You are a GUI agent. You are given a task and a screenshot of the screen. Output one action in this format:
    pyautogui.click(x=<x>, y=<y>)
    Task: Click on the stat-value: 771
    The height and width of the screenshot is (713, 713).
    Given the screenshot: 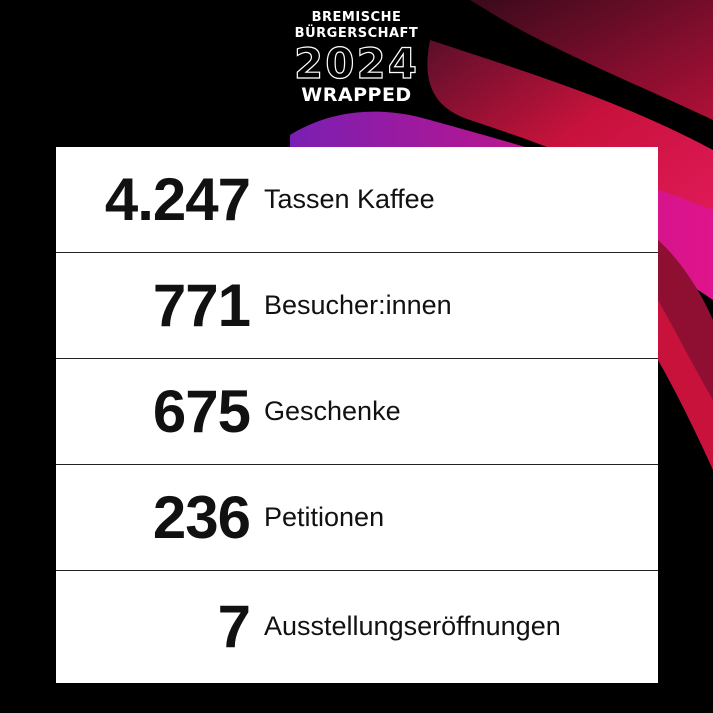 What is the action you would take?
    pyautogui.click(x=201, y=305)
    